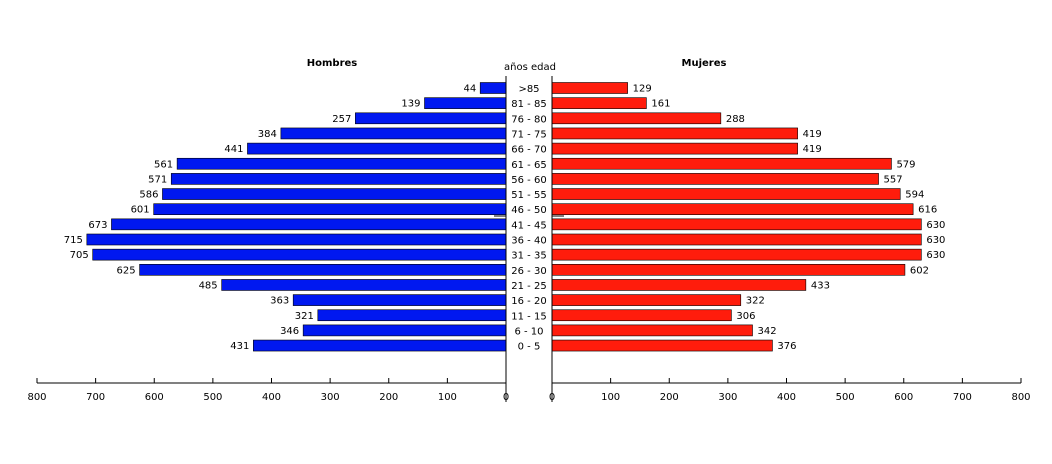 Image resolution: width=1052 pixels, height=464 pixels. Describe the element at coordinates (528, 134) in the screenshot. I see `age-category-label: 71 - 75` at that location.